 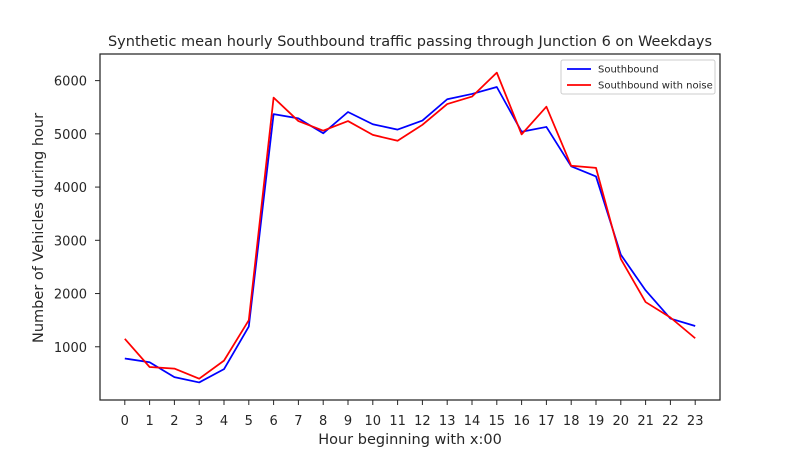 I want to click on x-tick-label: 12, so click(x=422, y=421).